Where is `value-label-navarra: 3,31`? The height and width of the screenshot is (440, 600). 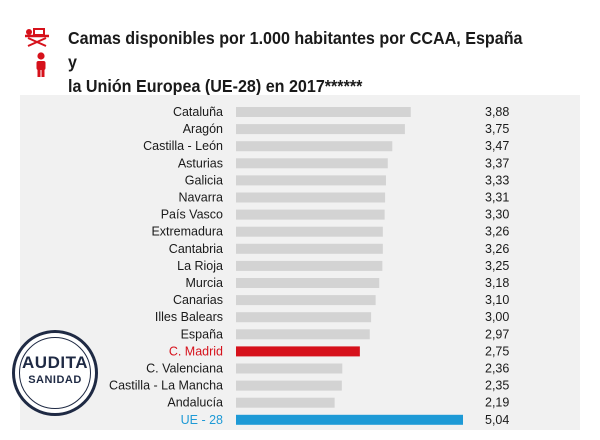
value-label-navarra: 3,31 is located at coordinates (497, 198).